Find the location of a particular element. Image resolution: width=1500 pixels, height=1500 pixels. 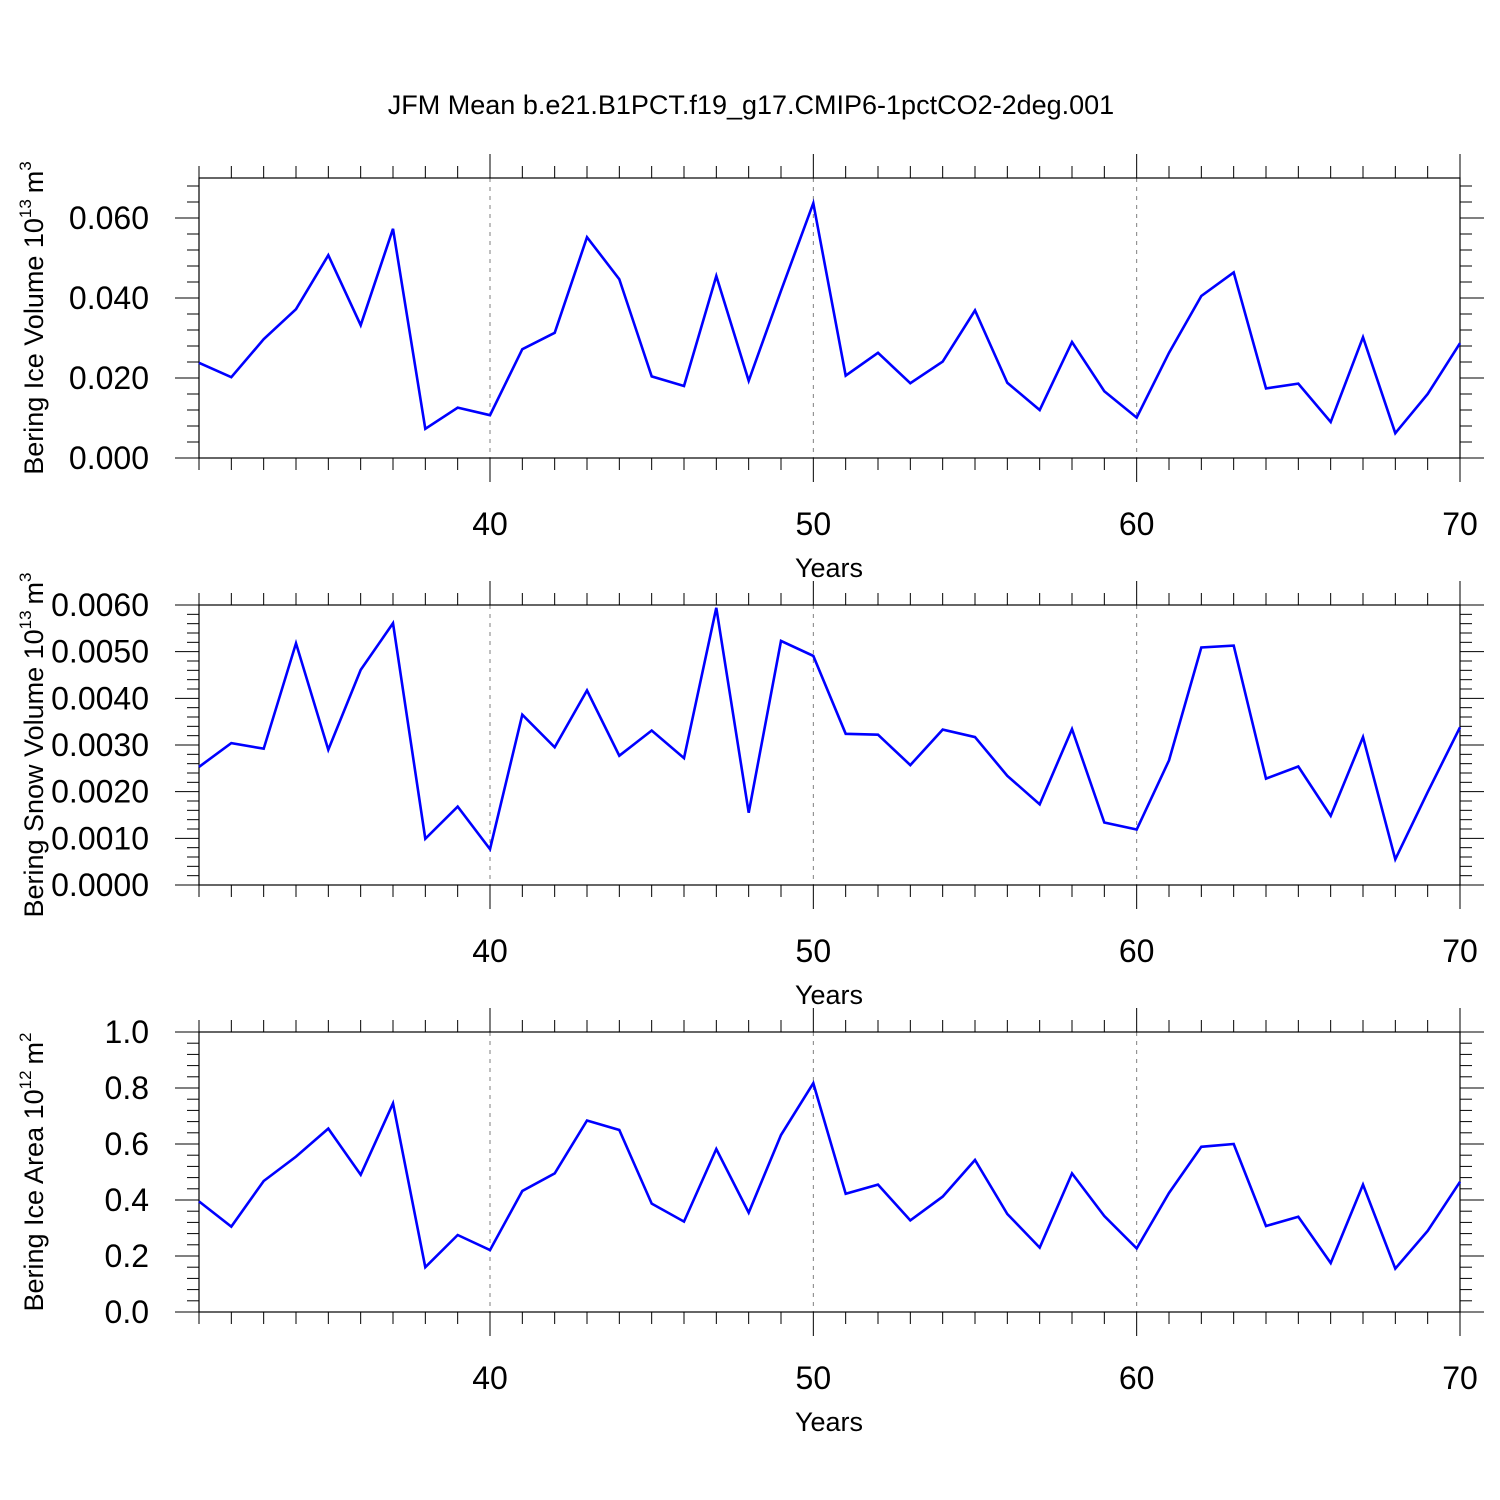

y-axis-label-exp: 12 is located at coordinates (25, 1079).